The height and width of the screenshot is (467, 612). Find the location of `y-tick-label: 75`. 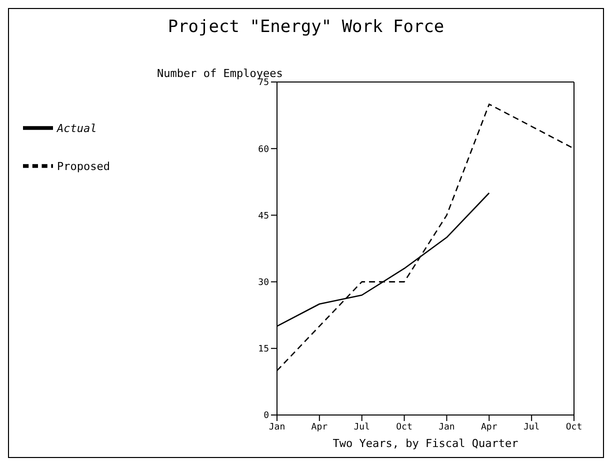

y-tick-label: 75 is located at coordinates (263, 83).